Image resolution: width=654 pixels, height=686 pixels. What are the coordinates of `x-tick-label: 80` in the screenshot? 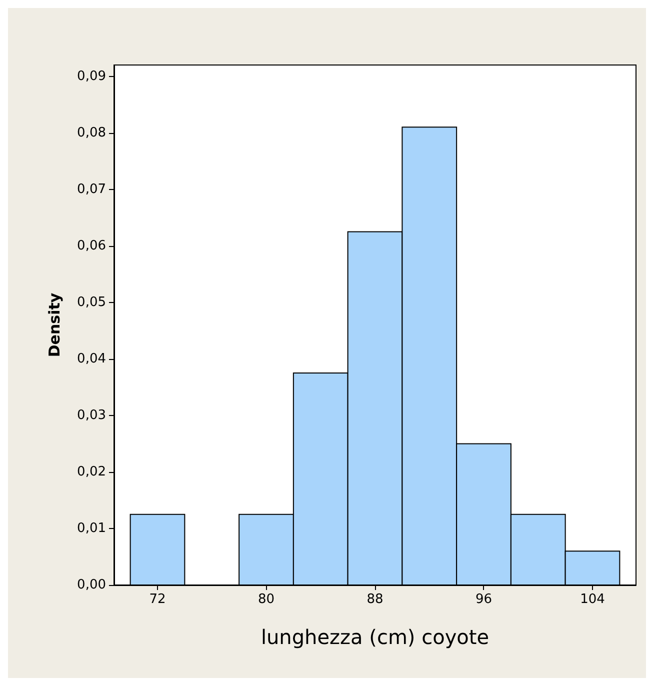 It's located at (266, 599).